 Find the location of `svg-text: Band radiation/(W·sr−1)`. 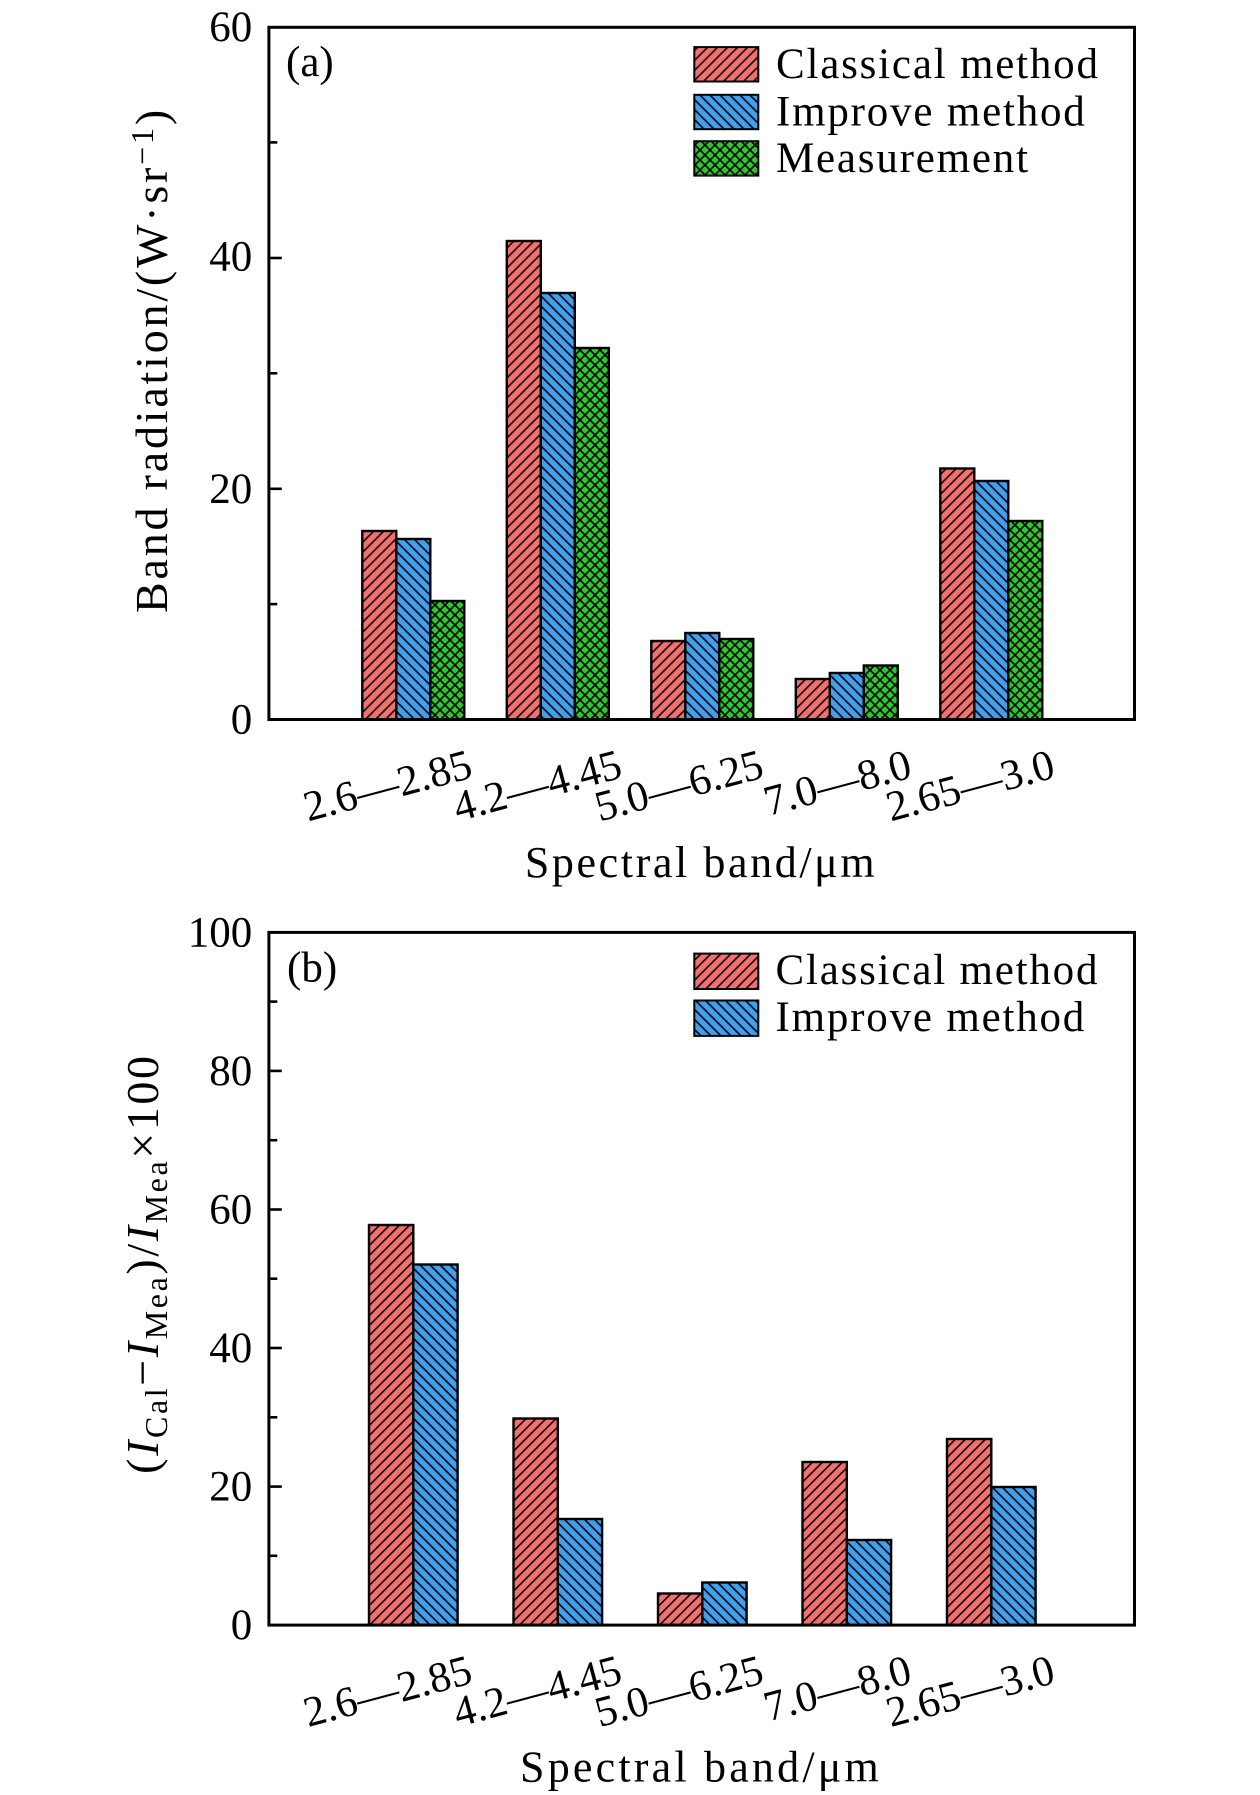

svg-text: Band radiation/(W·sr−1) is located at coordinates (150, 360).